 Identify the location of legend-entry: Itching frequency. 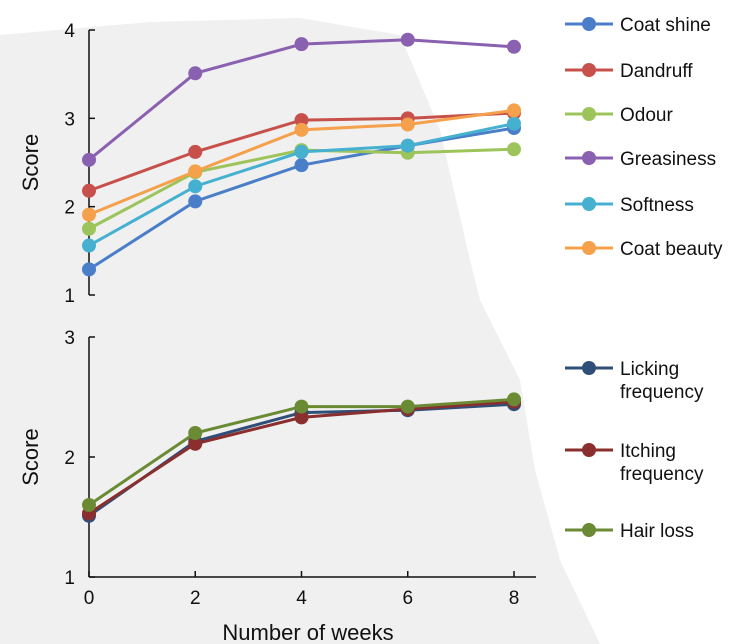
(634, 463).